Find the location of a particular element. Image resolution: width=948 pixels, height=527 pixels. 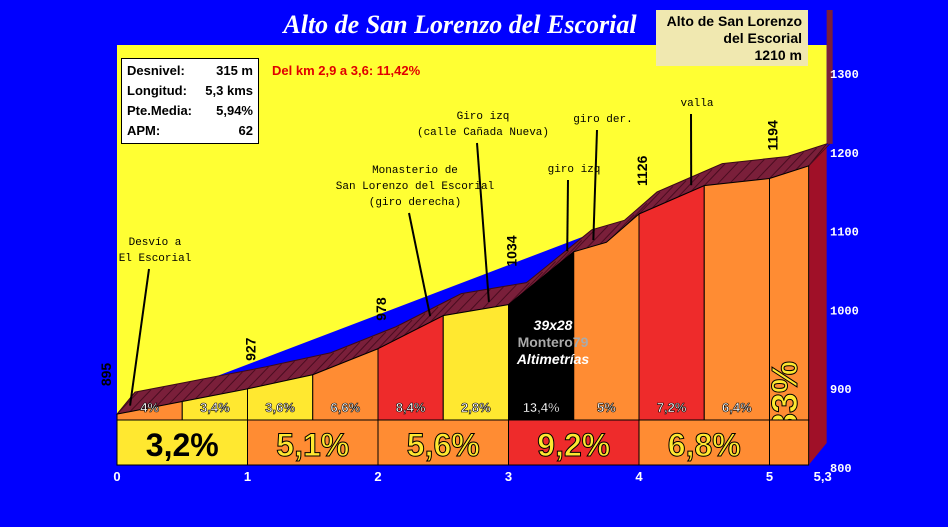

summit-name: Alto de San Lorenzo del Escorial is located at coordinates (734, 29).